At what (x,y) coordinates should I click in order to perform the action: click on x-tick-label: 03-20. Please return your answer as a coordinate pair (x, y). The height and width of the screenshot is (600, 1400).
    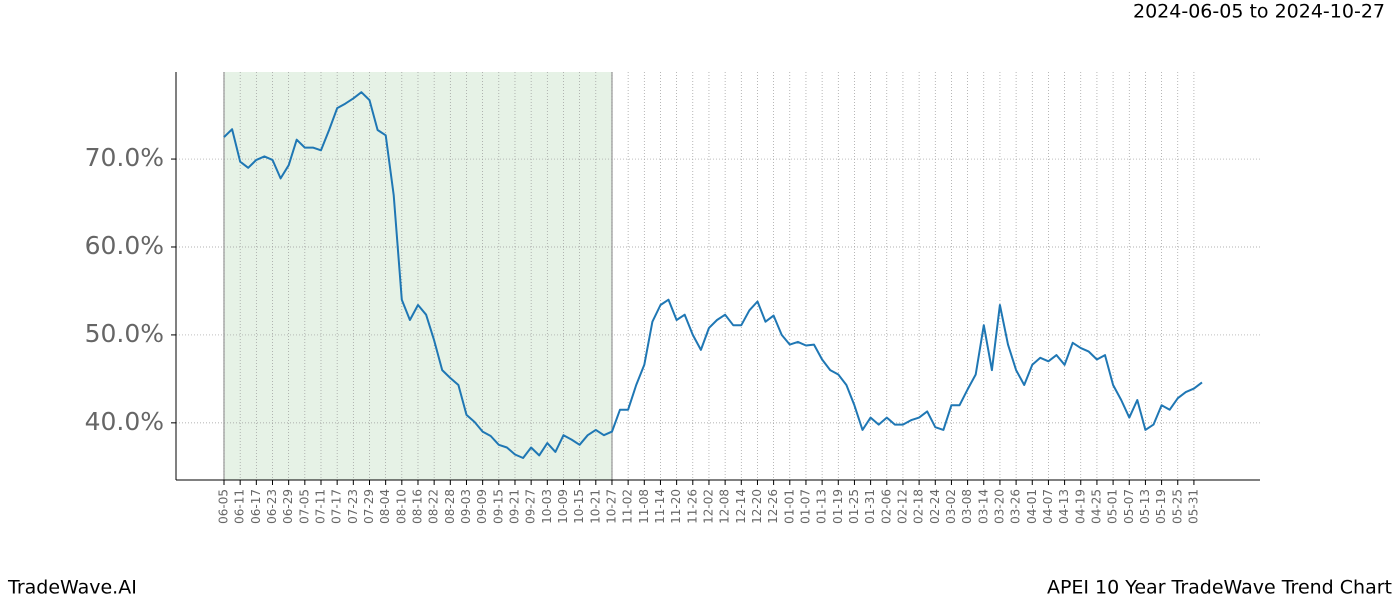
    Looking at the image, I should click on (999, 506).